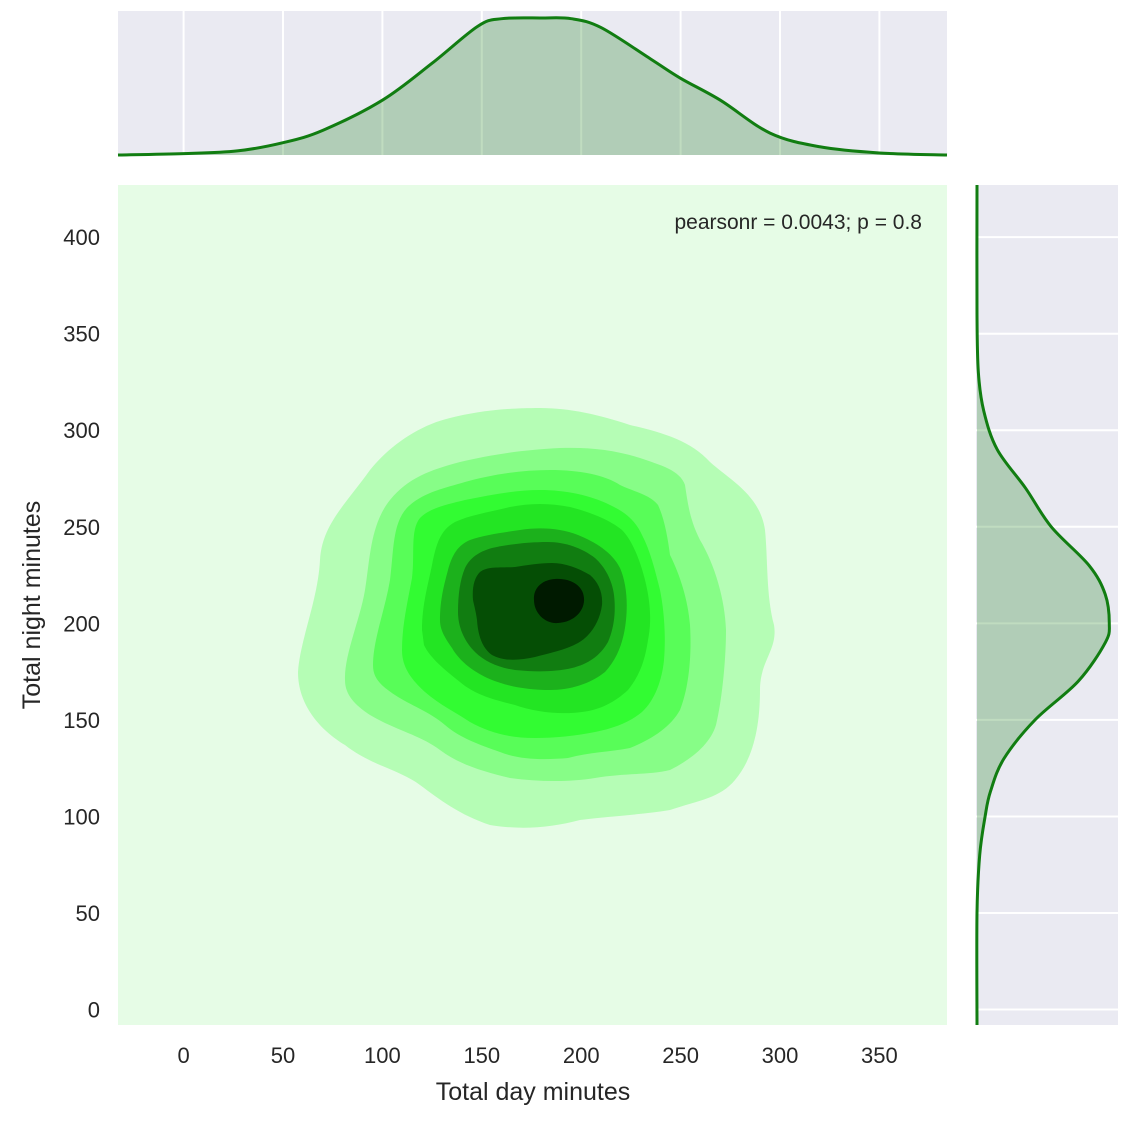 The width and height of the screenshot is (1136, 1124). I want to click on x-tick-label: 0, so click(183, 1055).